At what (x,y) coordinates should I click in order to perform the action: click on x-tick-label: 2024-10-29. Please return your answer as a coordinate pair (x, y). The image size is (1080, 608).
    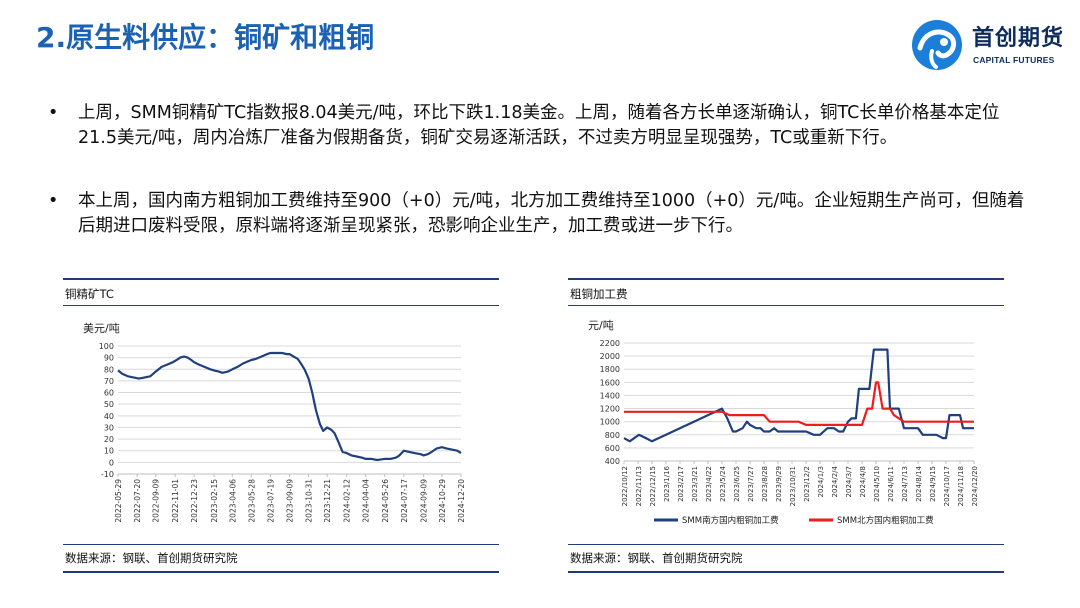
    Looking at the image, I should click on (442, 501).